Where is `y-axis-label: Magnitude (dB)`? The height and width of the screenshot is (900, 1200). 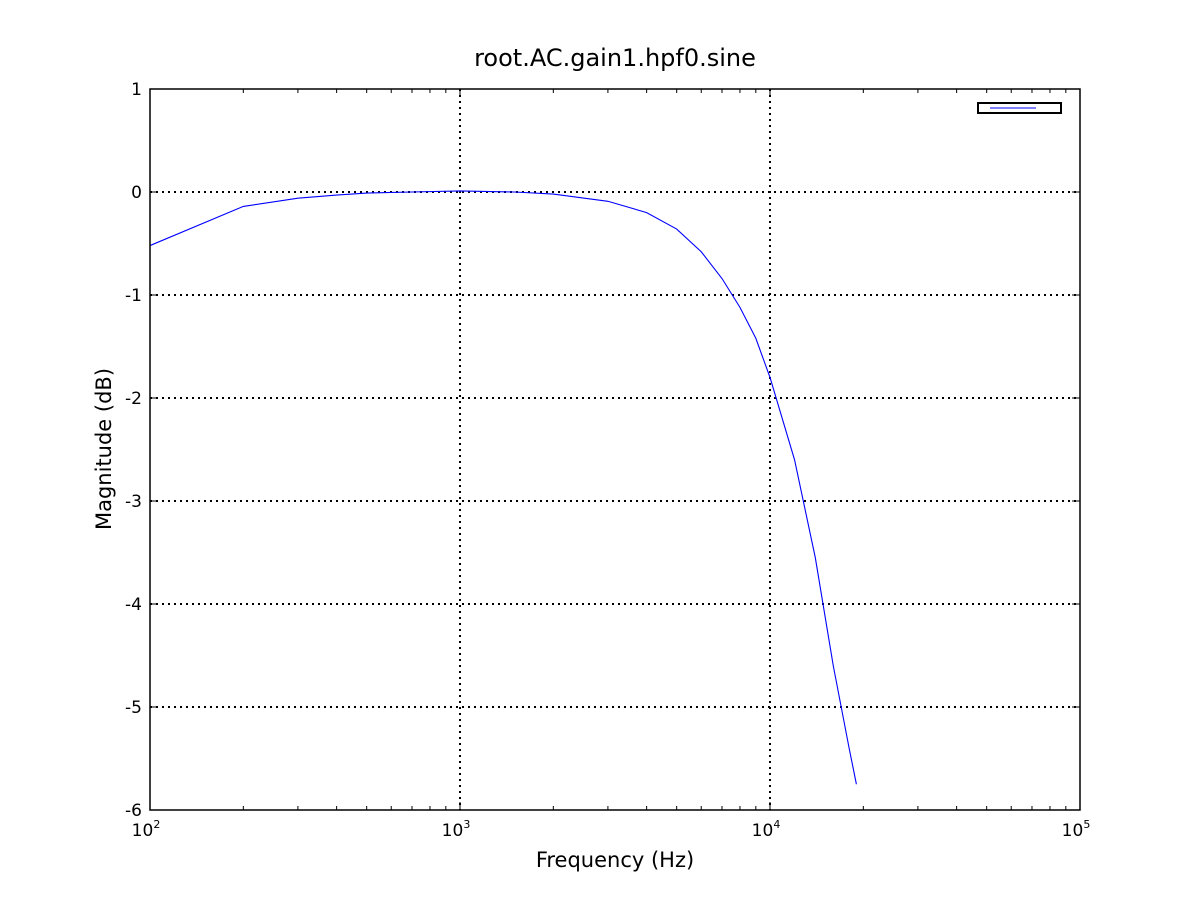 y-axis-label: Magnitude (dB) is located at coordinates (104, 449).